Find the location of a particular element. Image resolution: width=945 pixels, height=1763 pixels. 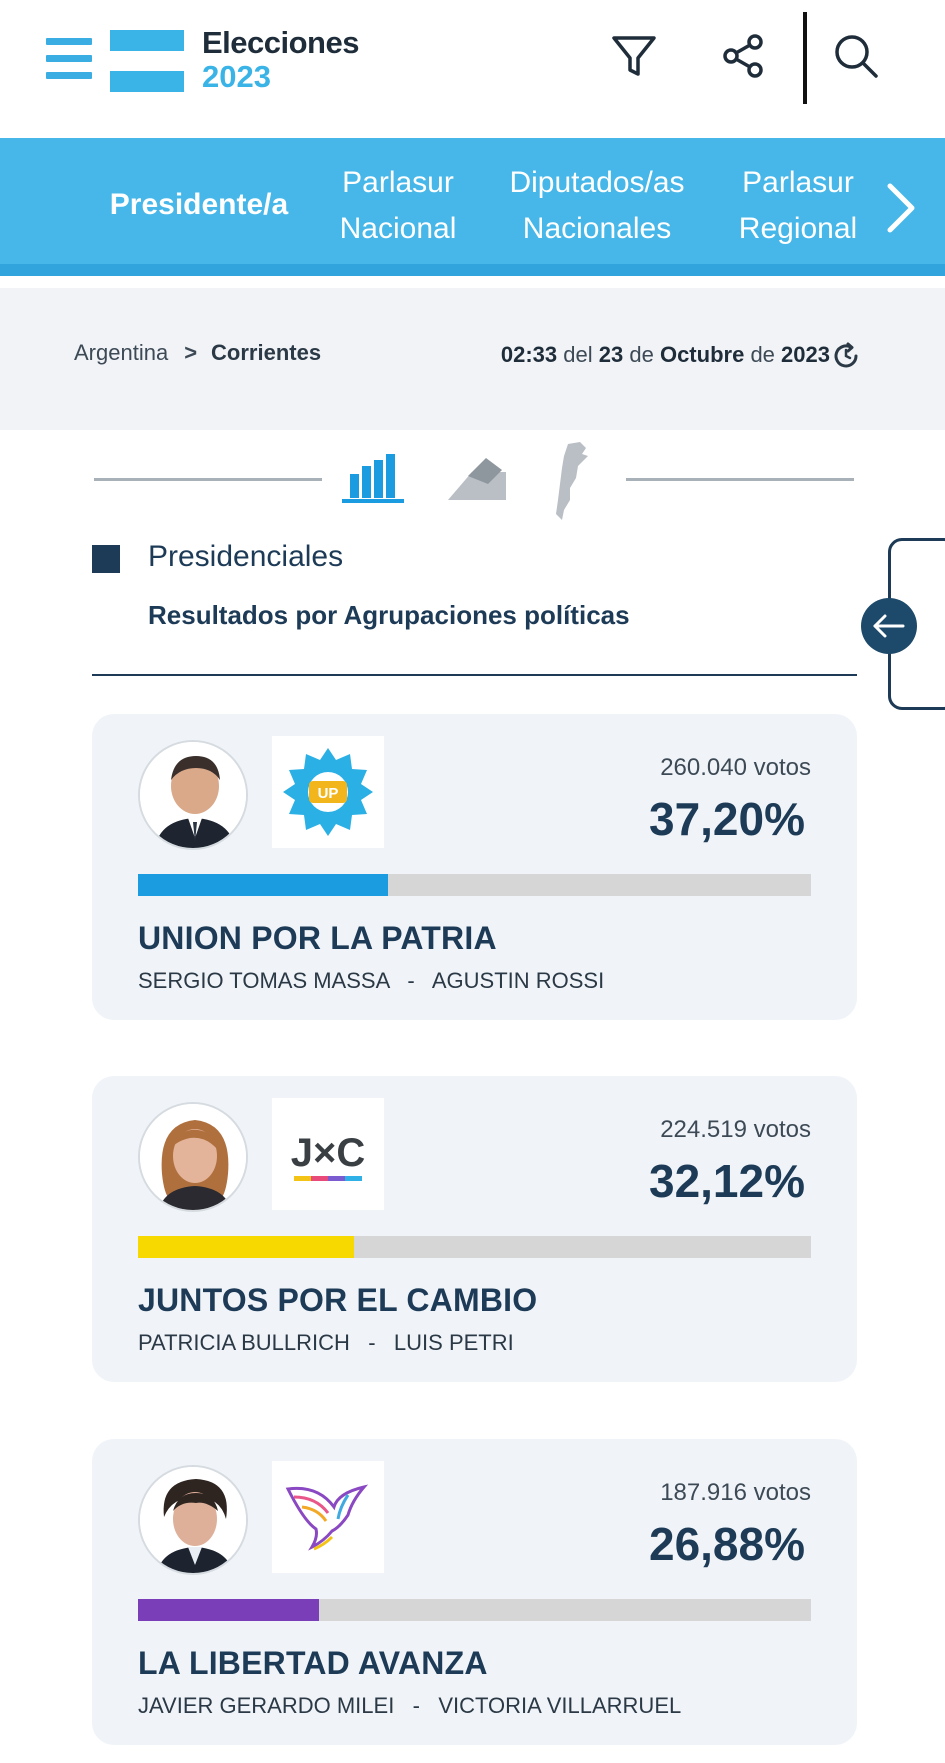

president-name: PATRICIA BULLRICH is located at coordinates (244, 1342).